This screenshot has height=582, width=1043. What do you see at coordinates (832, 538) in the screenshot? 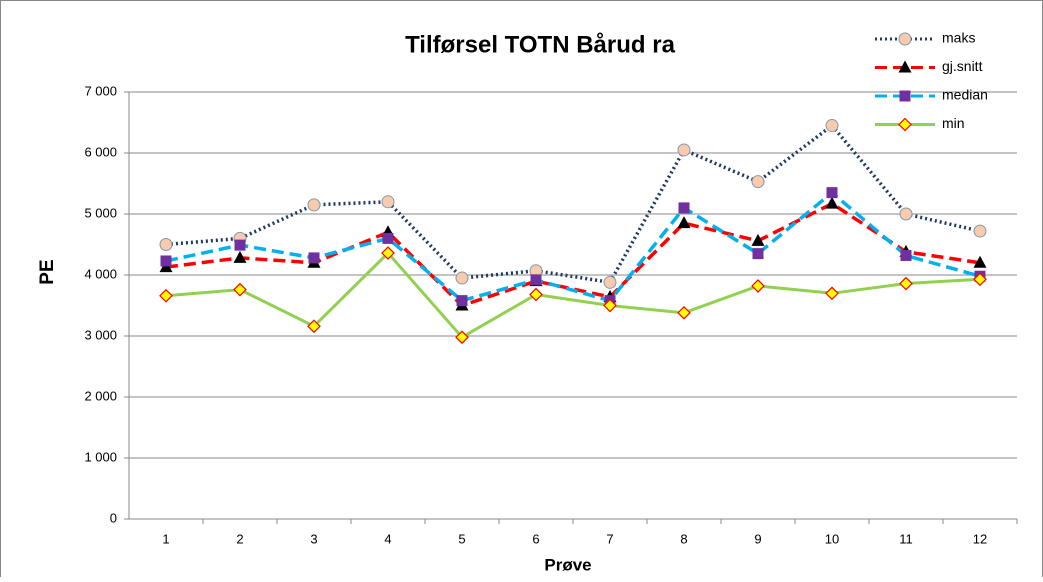
I see `x-tick-label: 10` at bounding box center [832, 538].